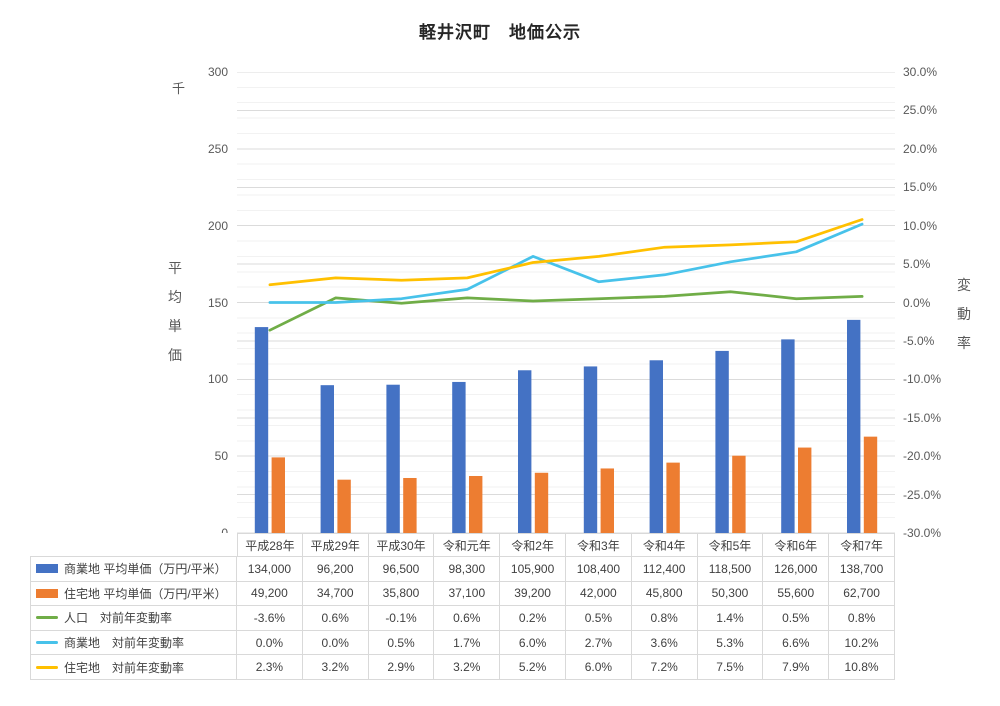 This screenshot has width=1000, height=706. What do you see at coordinates (217, 148) in the screenshot?
I see `left-axis-tick: 250` at bounding box center [217, 148].